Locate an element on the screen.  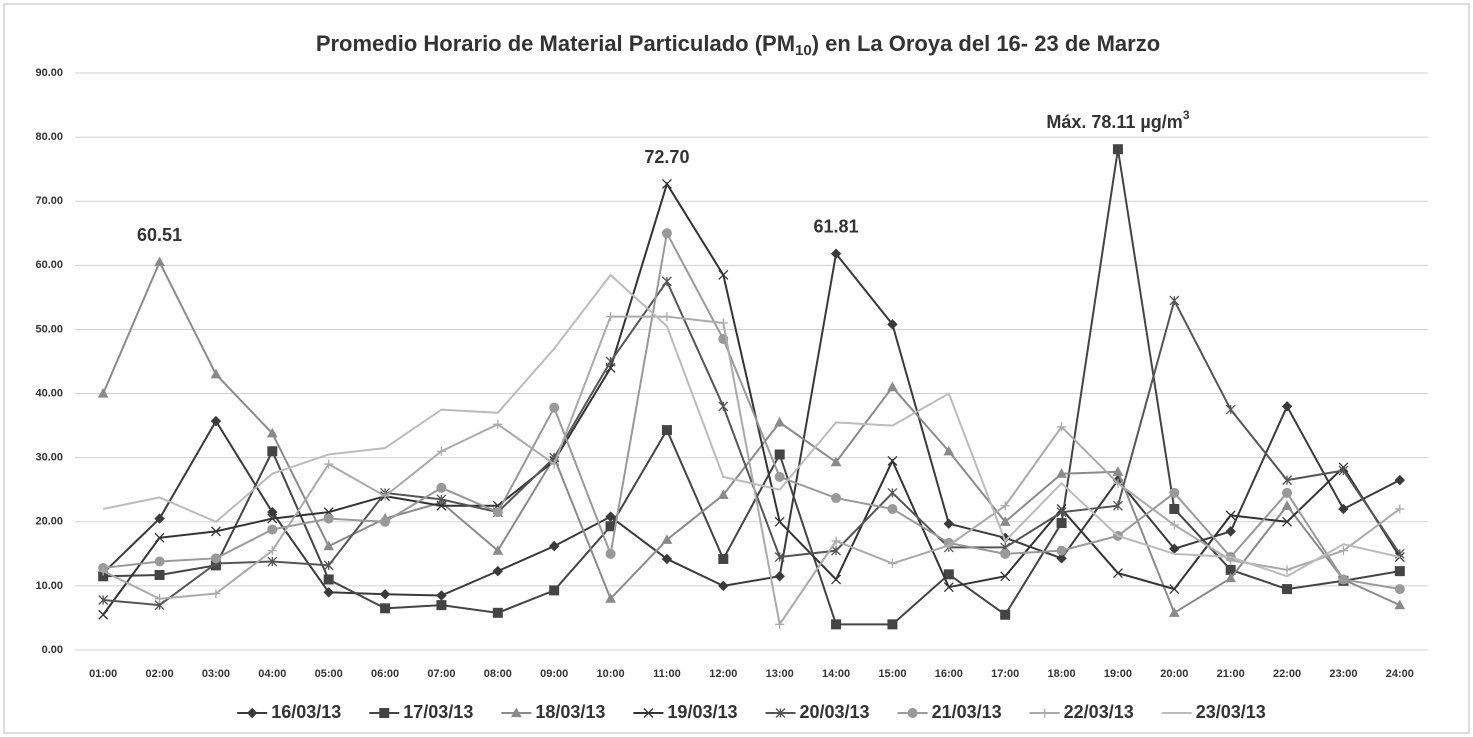
x-tick-label: 09:00 is located at coordinates (554, 674).